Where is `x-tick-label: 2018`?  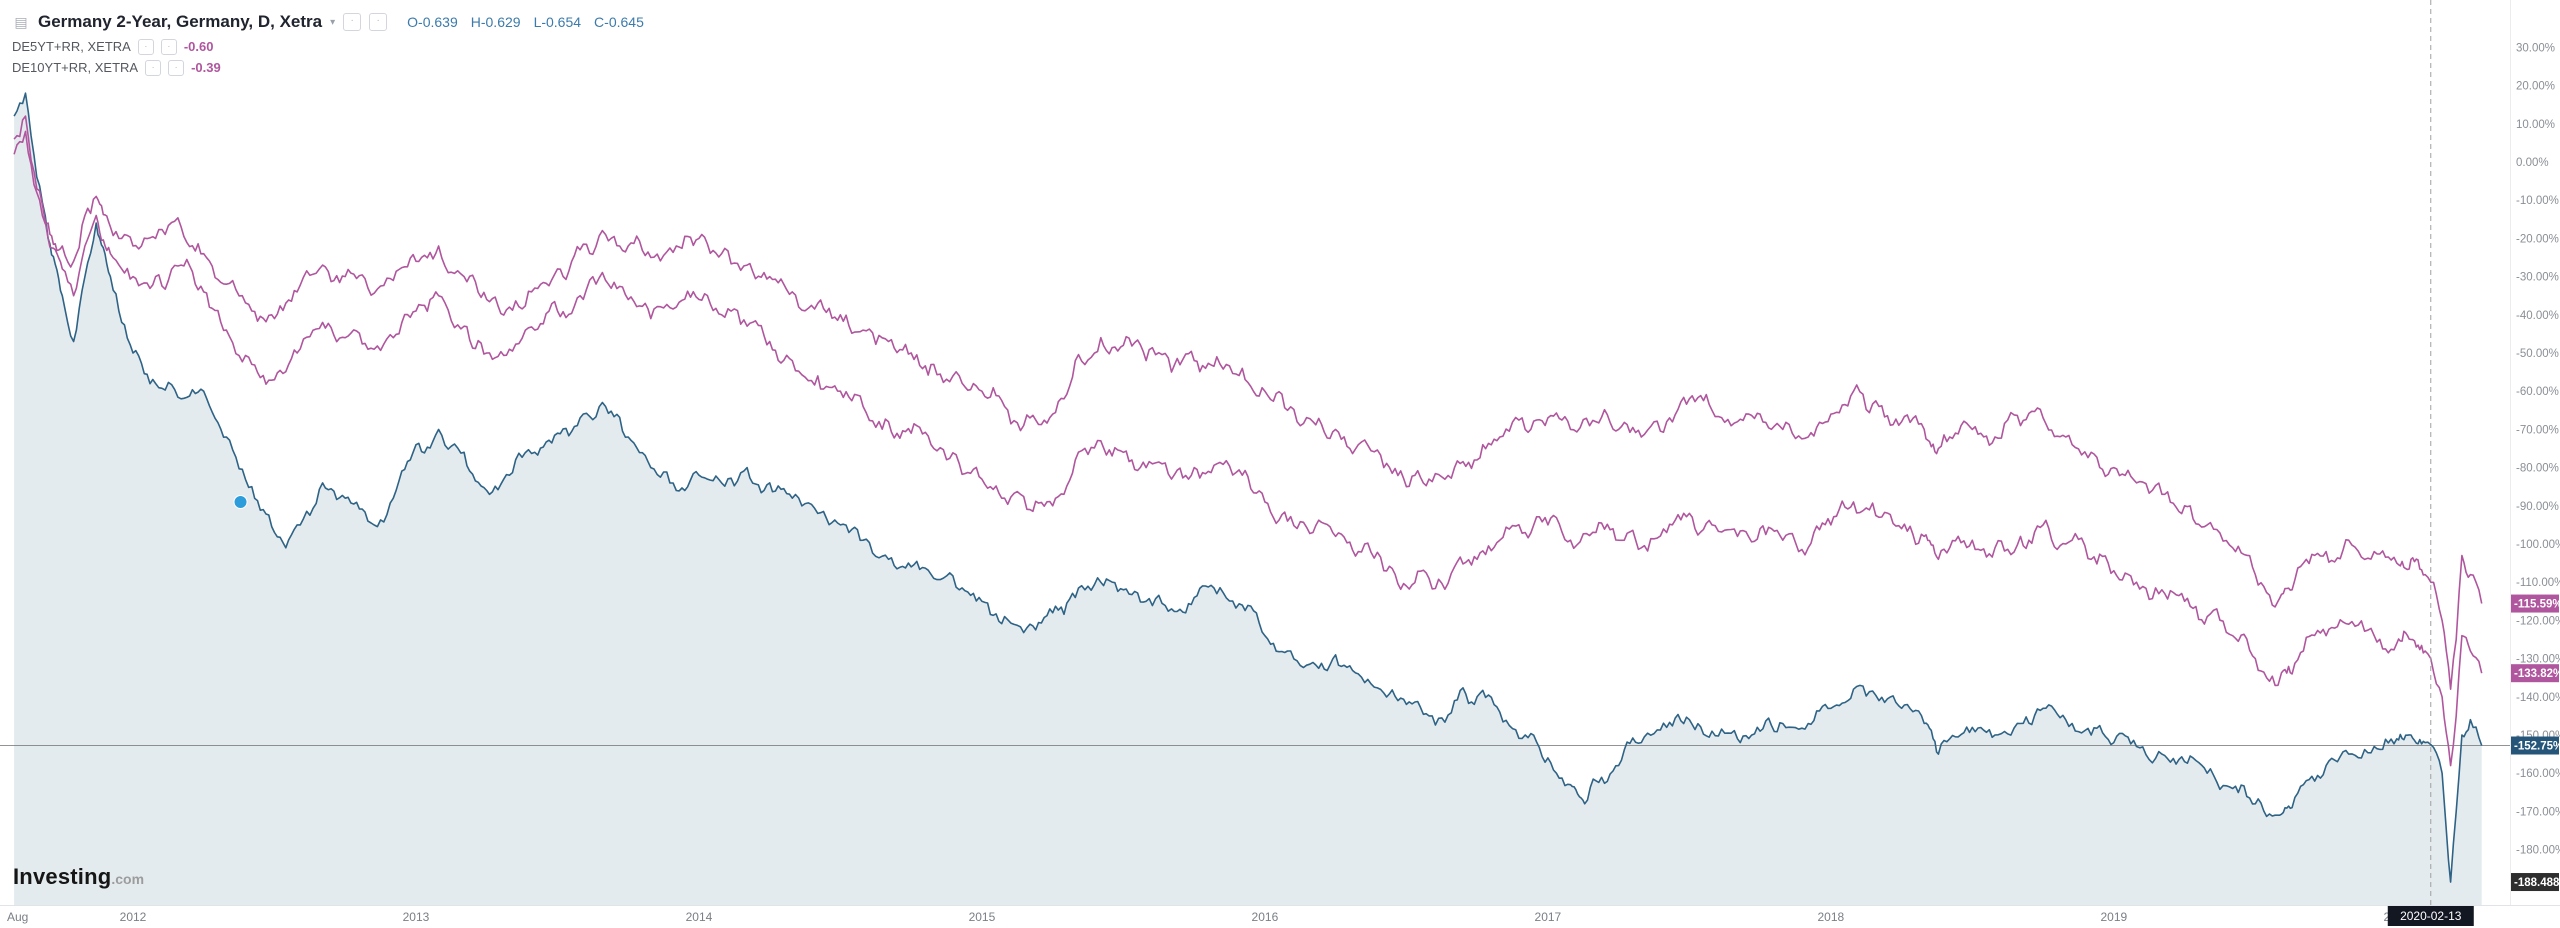 x-tick-label: 2018 is located at coordinates (1831, 917).